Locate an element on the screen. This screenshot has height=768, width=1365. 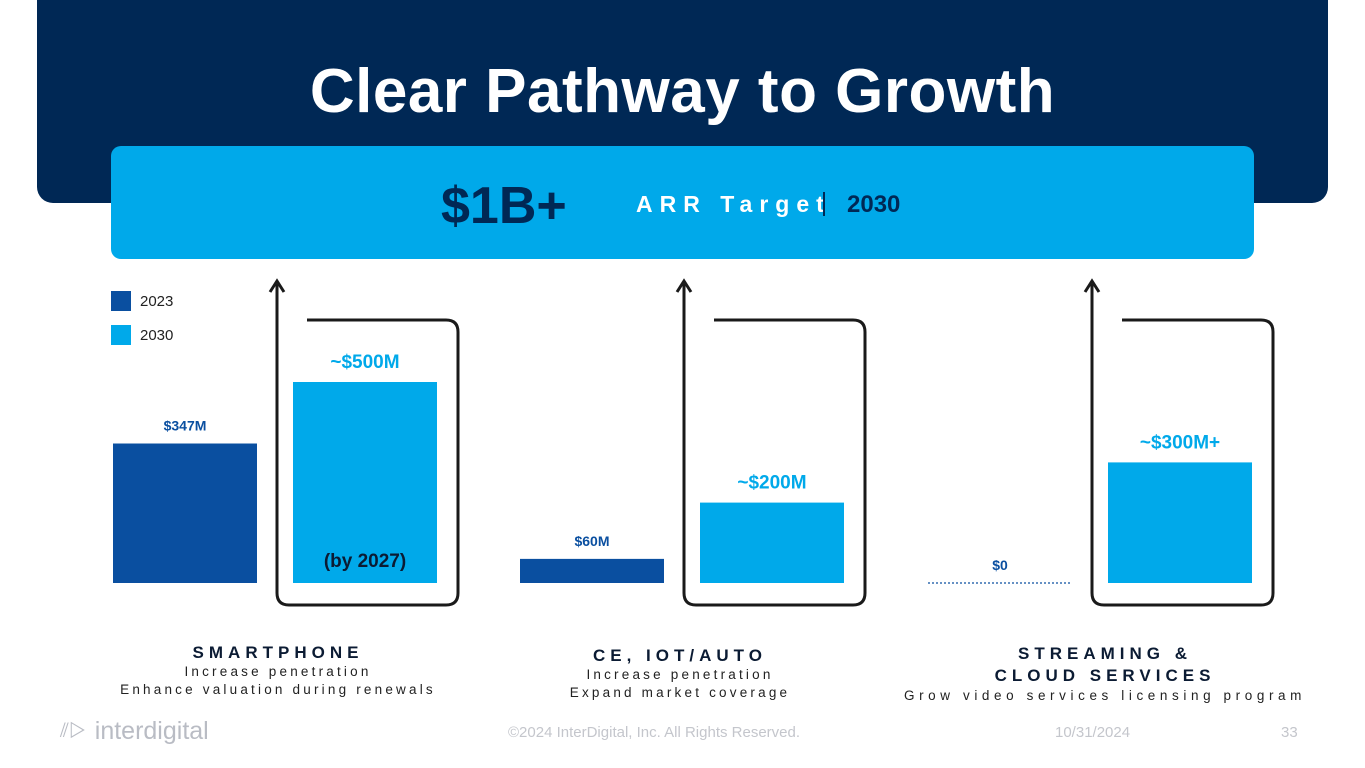
data-label-2023-0: $347M is located at coordinates (185, 426).